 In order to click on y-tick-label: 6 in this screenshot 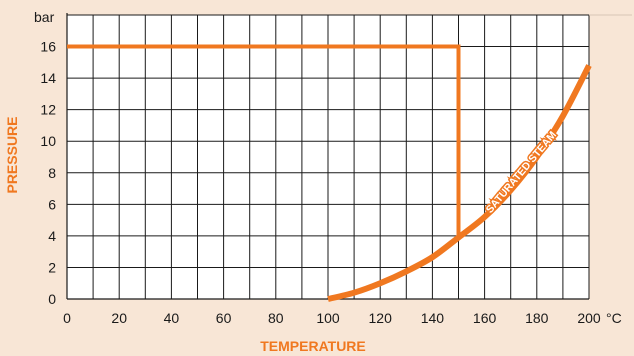, I will do `click(52, 204)`.